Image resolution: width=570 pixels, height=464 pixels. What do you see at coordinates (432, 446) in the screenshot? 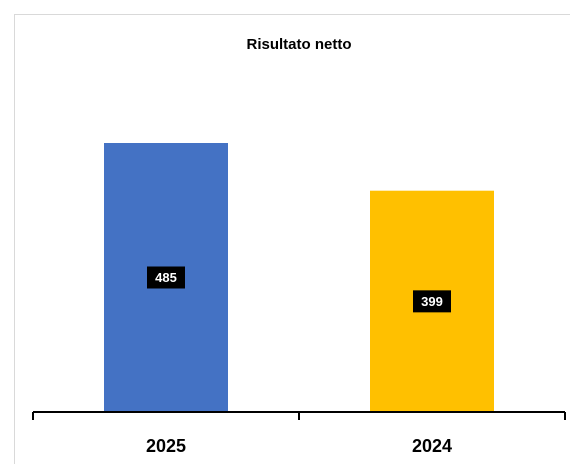
I see `x-tick-label: 2024` at bounding box center [432, 446].